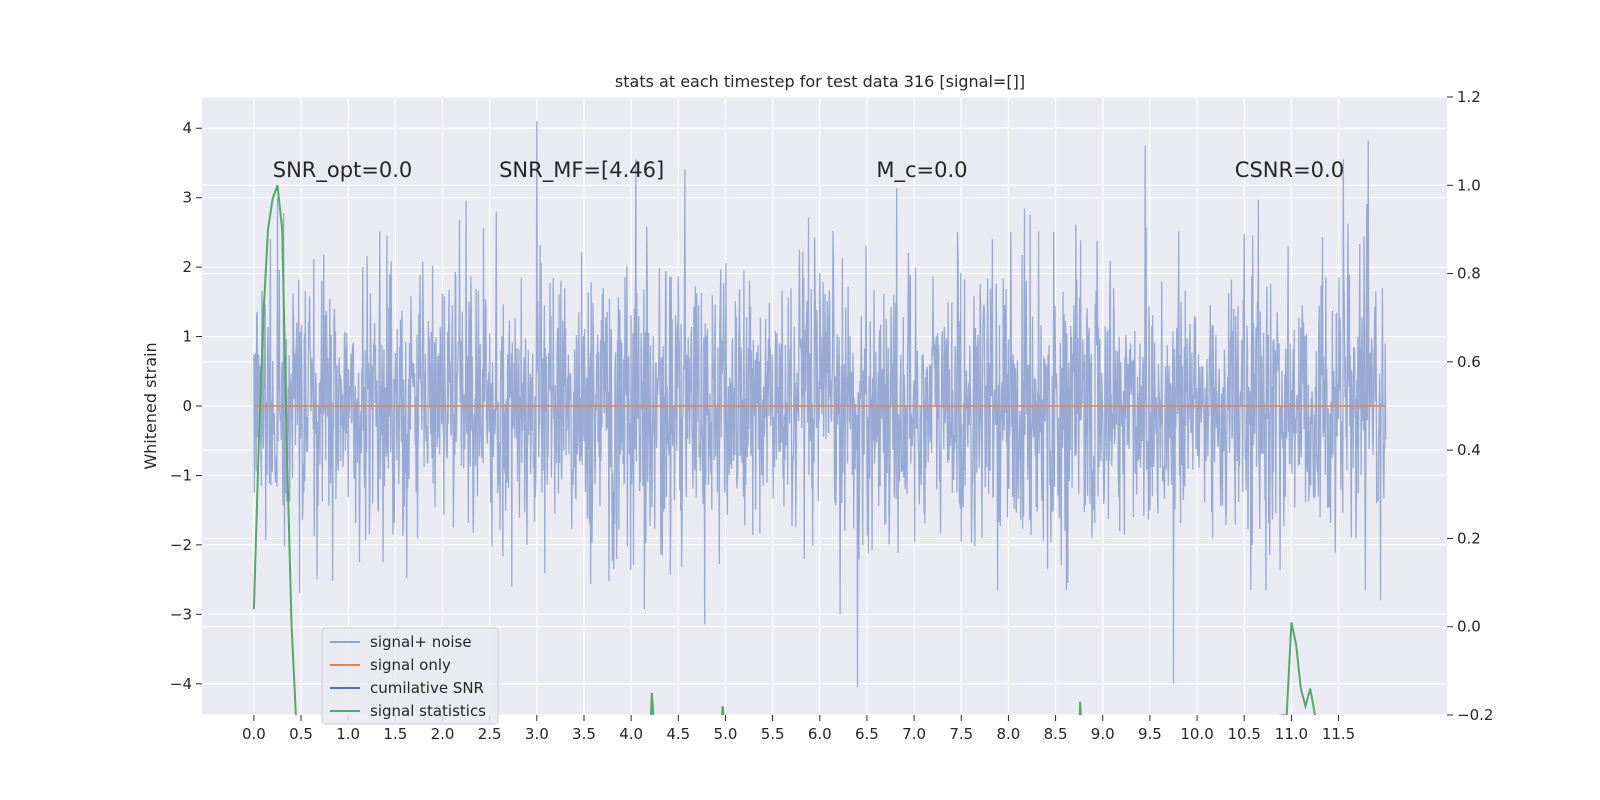  What do you see at coordinates (1470, 406) in the screenshot?
I see `right-axis: 1.2 1.0 0.8 0.6 0.4 0.2 0.0 −0.2` at bounding box center [1470, 406].